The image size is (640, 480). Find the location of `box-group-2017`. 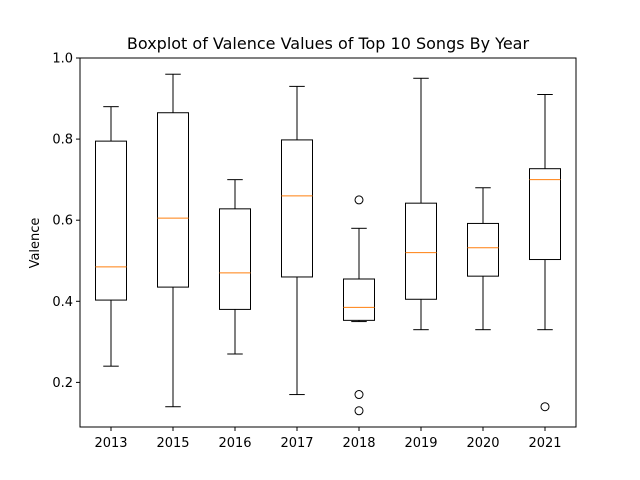

box-group-2017 is located at coordinates (297, 240).